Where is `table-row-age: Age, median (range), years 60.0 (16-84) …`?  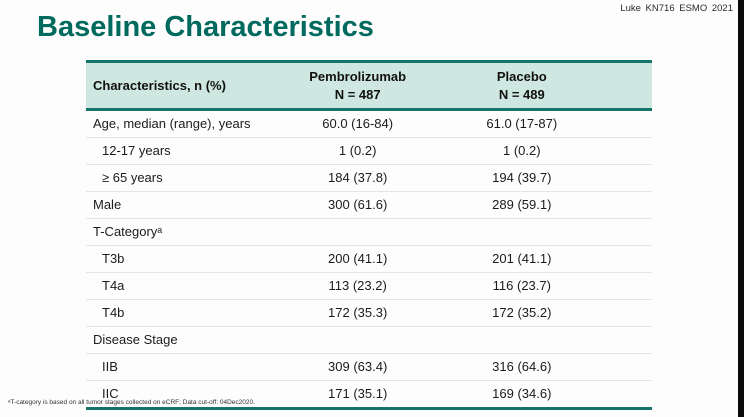
table-row-age: Age, median (range), years 60.0 (16-84) … is located at coordinates (369, 124).